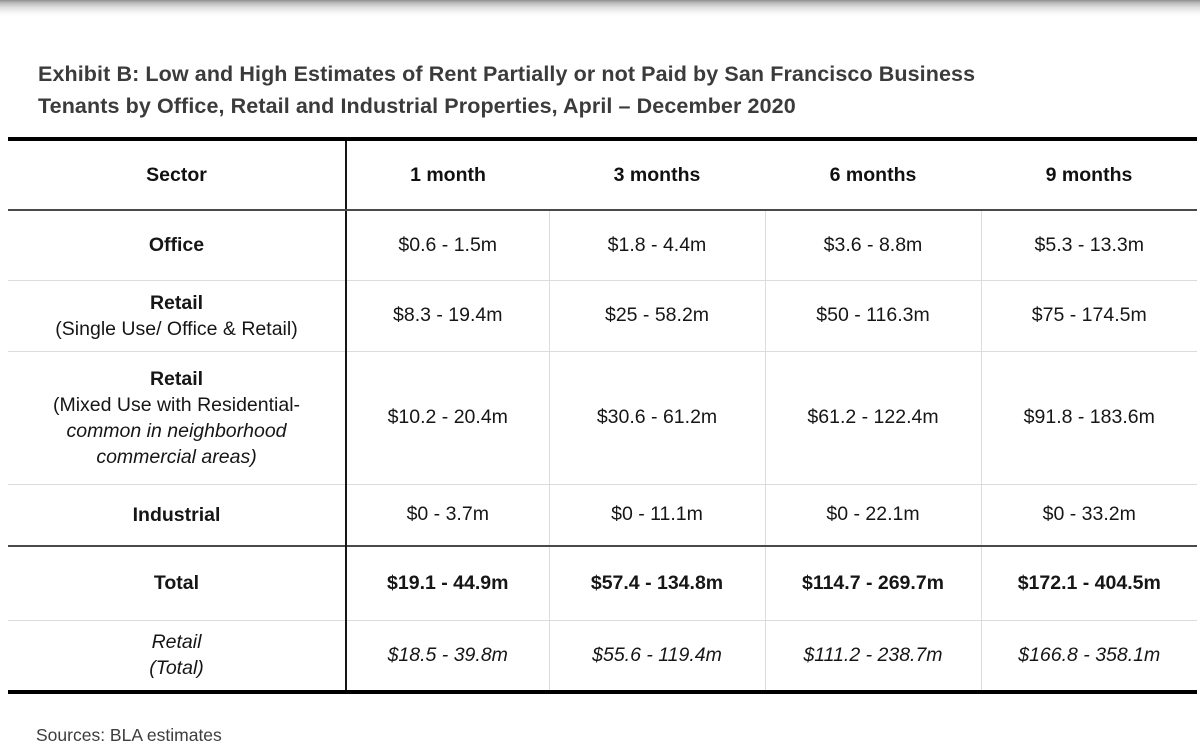 This screenshot has height=755, width=1200. What do you see at coordinates (177, 174) in the screenshot?
I see `column-header-sector: Sector` at bounding box center [177, 174].